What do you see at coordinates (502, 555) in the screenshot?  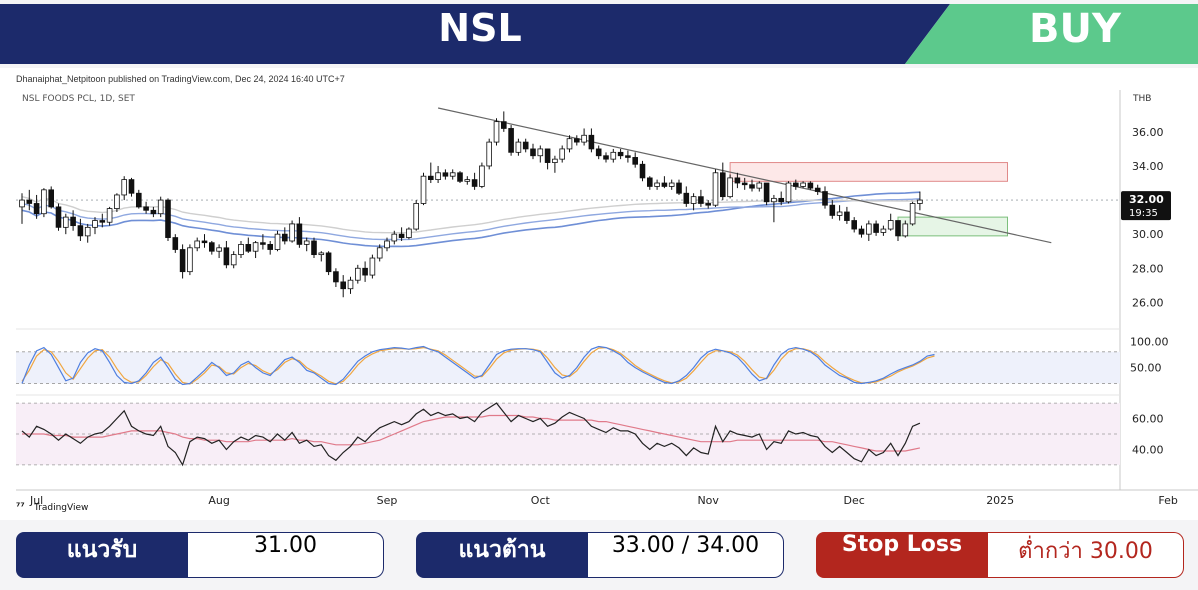 I see `resistance-label: แนวต้าน` at bounding box center [502, 555].